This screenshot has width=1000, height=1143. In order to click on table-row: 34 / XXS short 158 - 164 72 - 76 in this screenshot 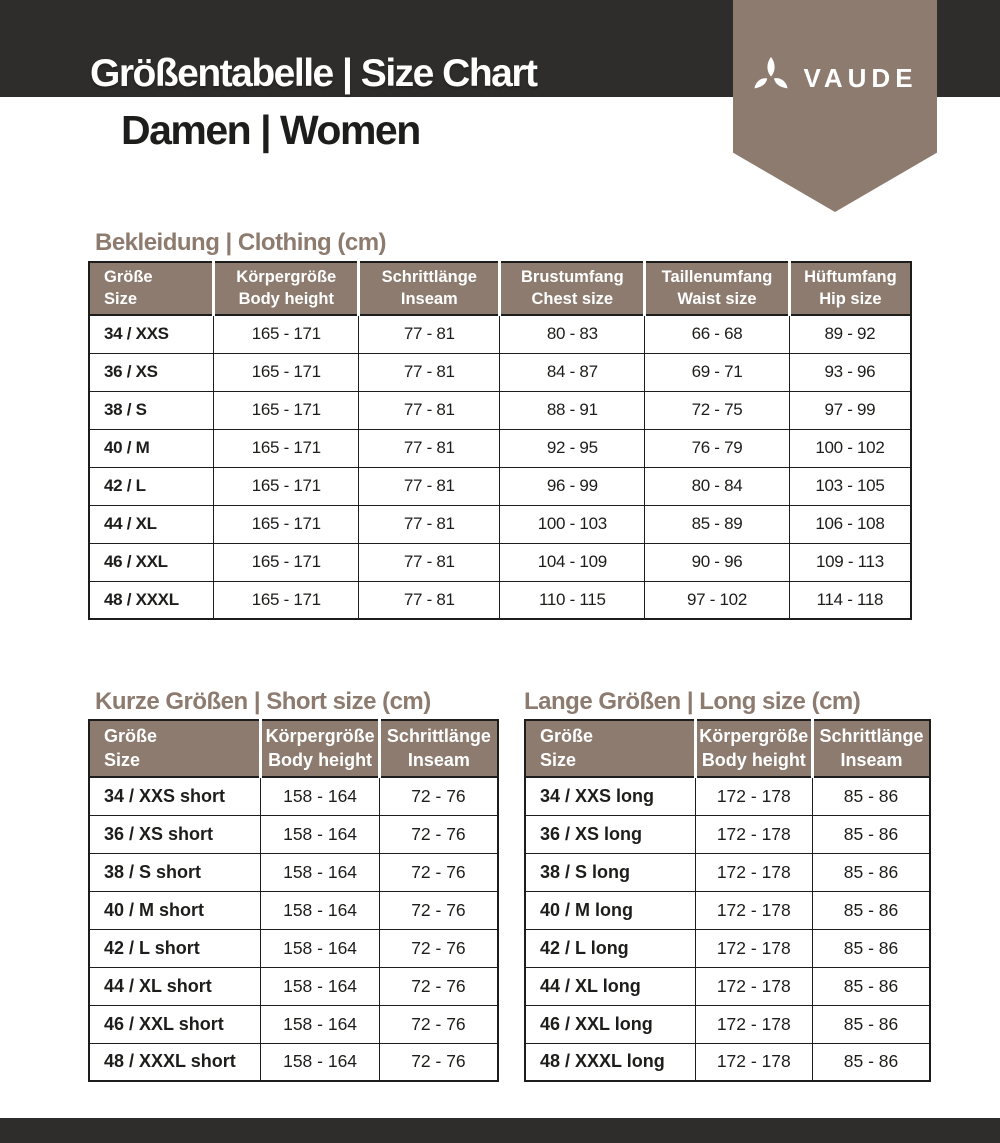, I will do `click(293, 796)`.